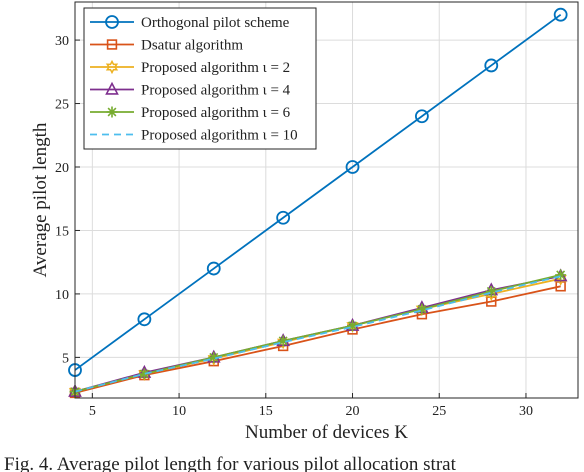 This screenshot has height=472, width=584. What do you see at coordinates (40, 199) in the screenshot?
I see `y-axis-label: Average pilot length` at bounding box center [40, 199].